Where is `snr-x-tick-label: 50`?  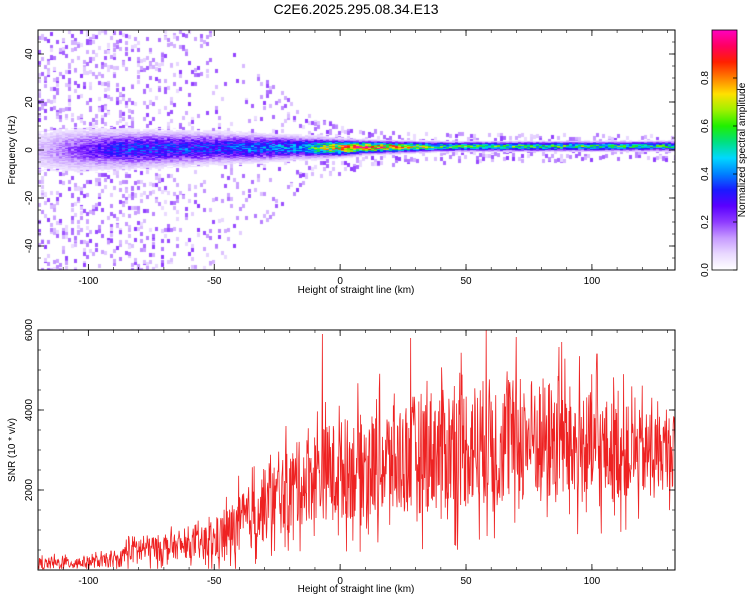 snr-x-tick-label: 50 is located at coordinates (466, 581).